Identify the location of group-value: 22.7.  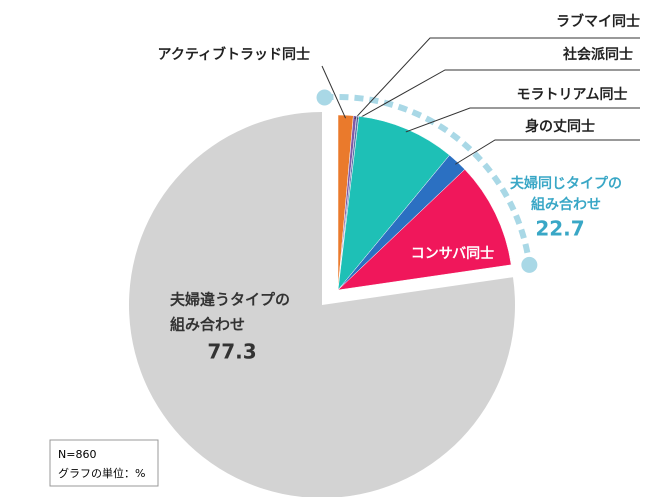
(559, 229).